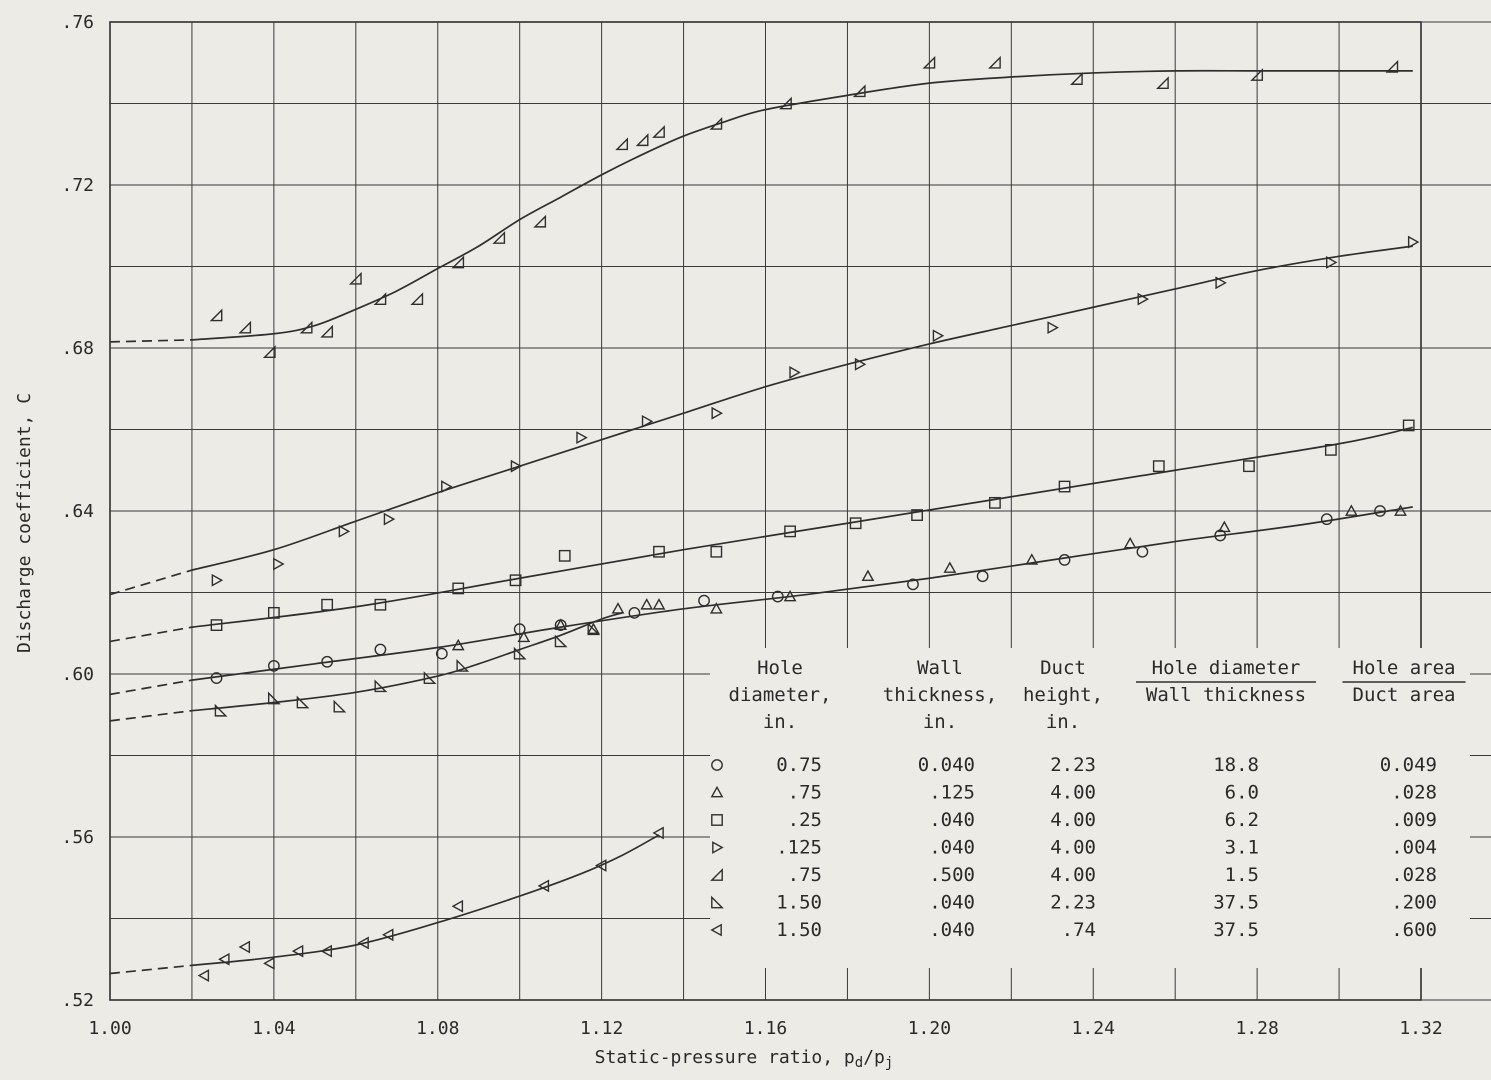  I want to click on x-tick-label: 1.28, so click(1256, 1028).